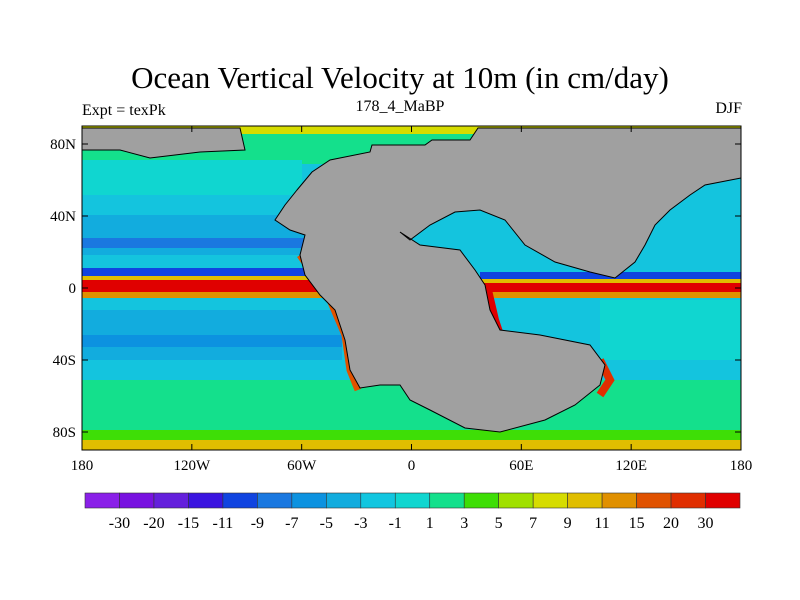  Describe the element at coordinates (671, 523) in the screenshot. I see `colorbar-label: 20` at that location.